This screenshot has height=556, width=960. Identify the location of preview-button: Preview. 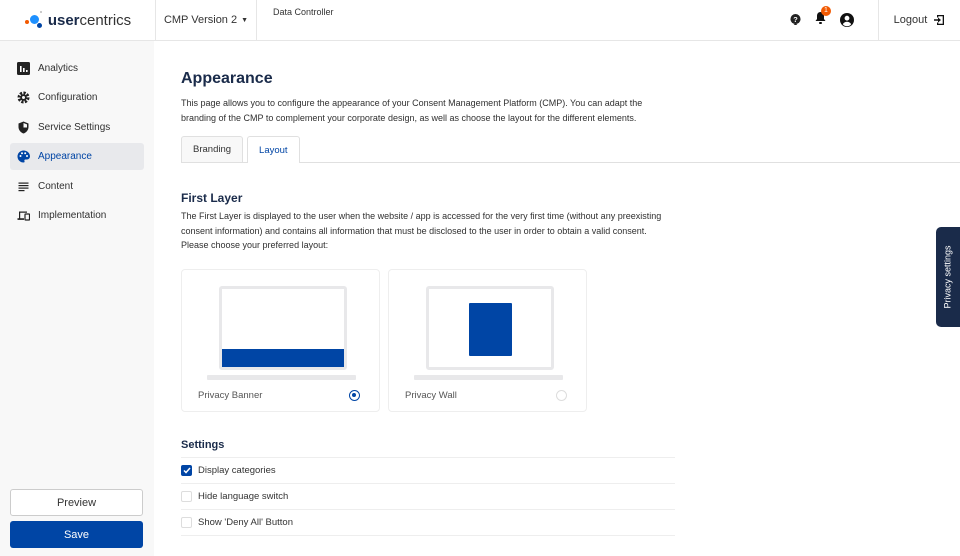
(76, 502).